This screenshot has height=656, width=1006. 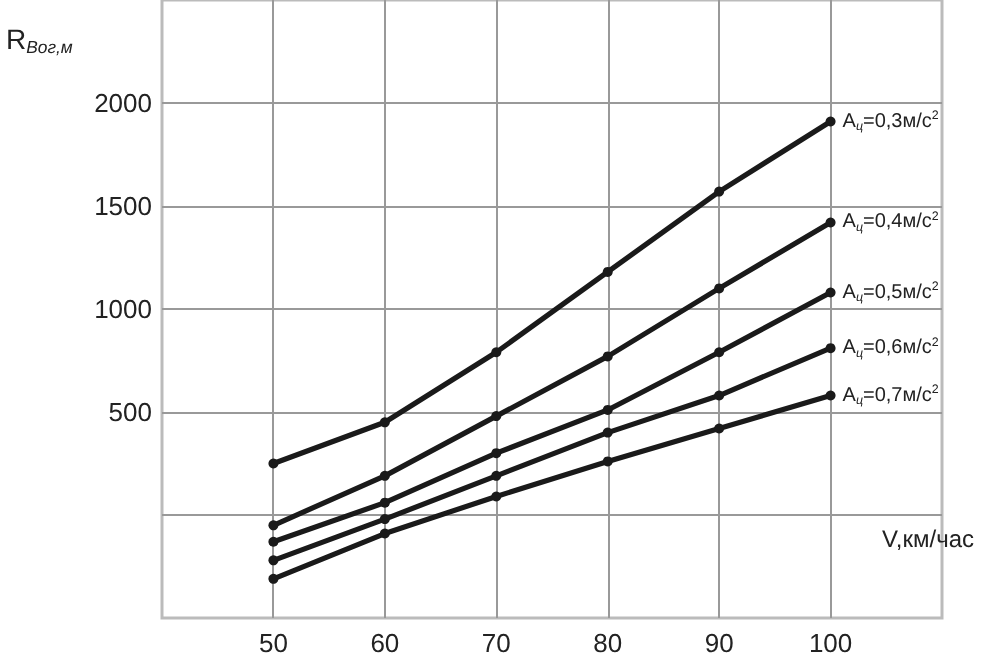 I want to click on x-tick-label: 60, so click(x=385, y=642).